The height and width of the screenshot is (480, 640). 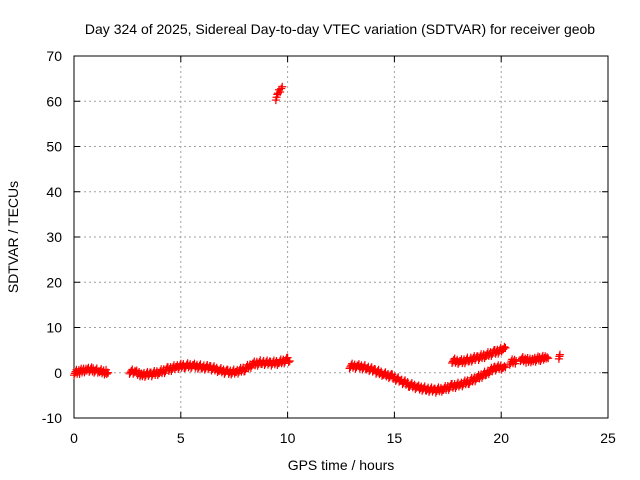 I want to click on x-tick-label: 10, so click(x=288, y=438).